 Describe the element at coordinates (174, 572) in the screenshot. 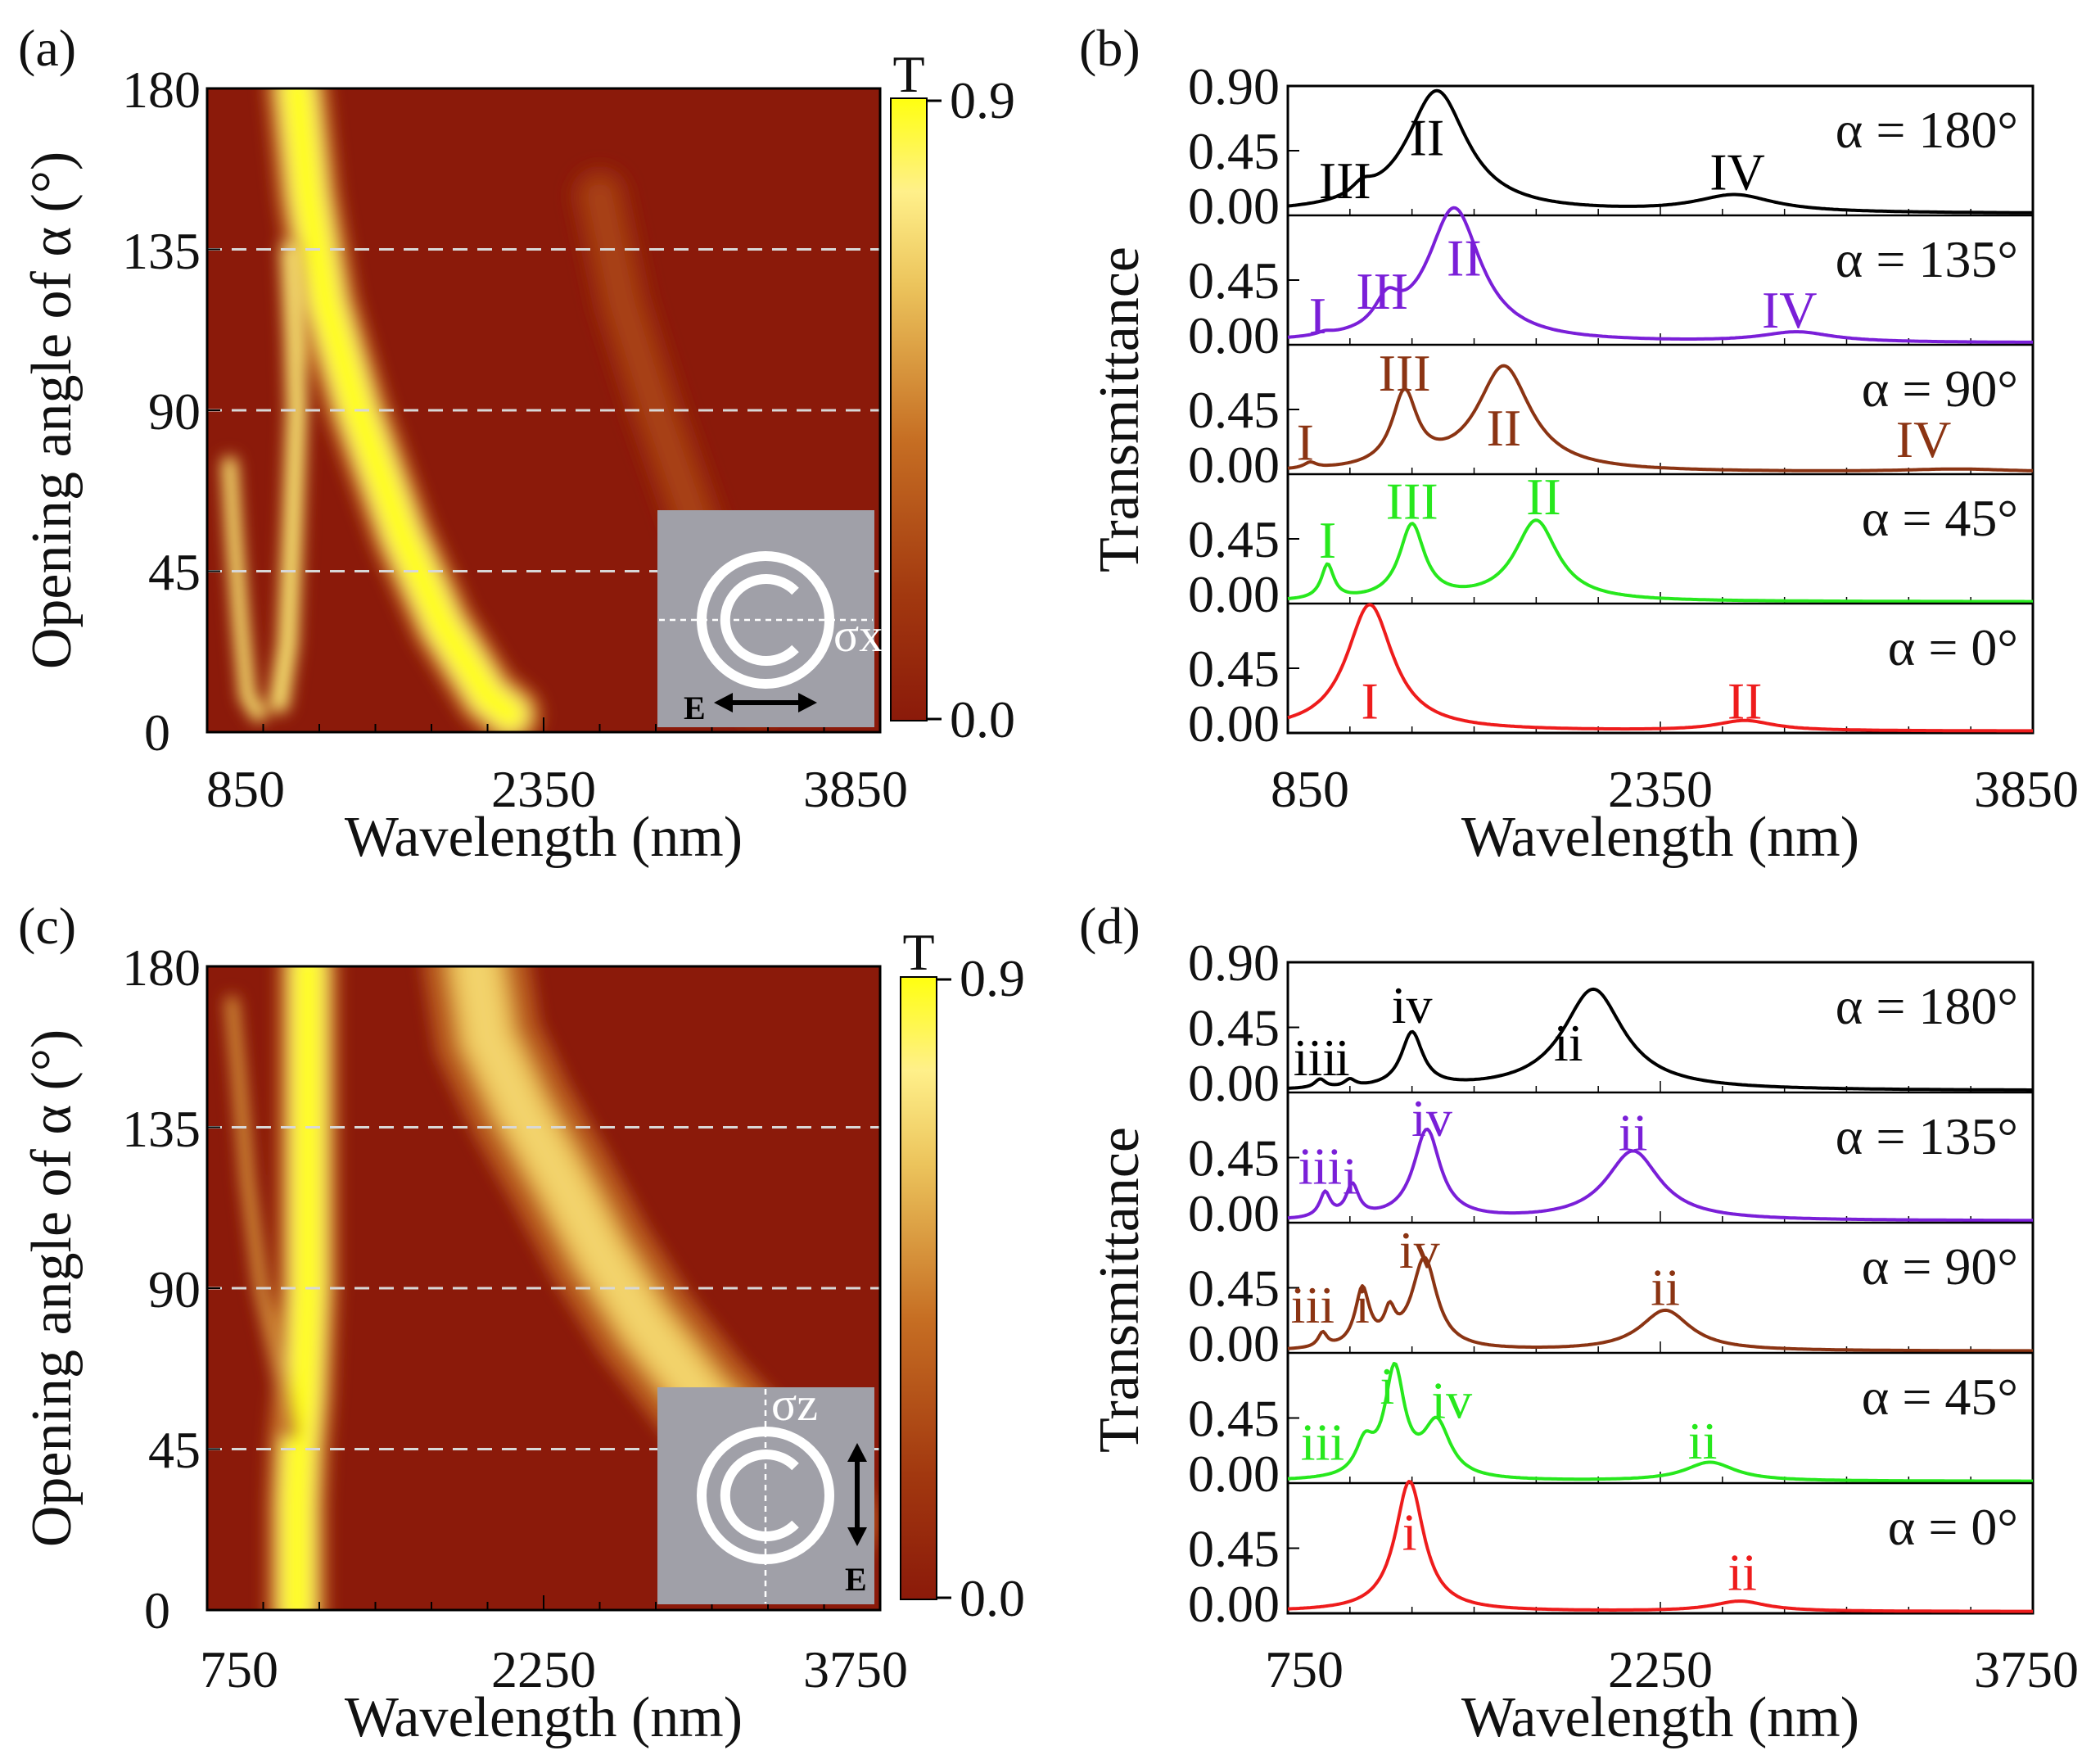

I see `panel-a-ytick-2: 45` at that location.